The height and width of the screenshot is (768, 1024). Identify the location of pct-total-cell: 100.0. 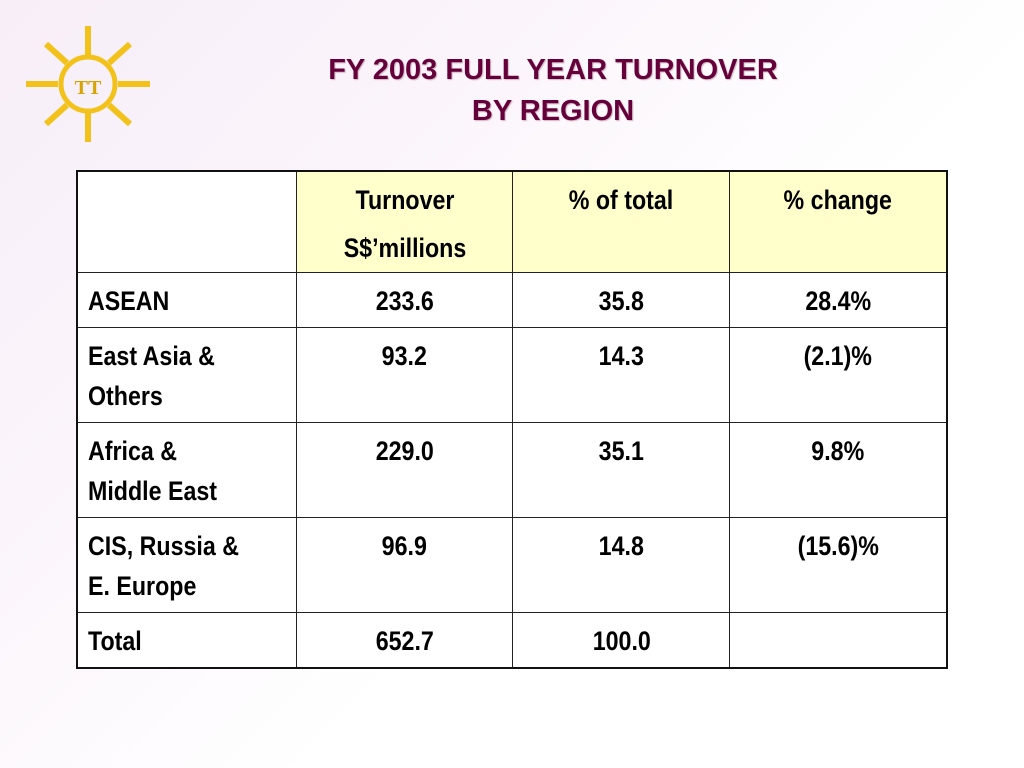
(621, 640).